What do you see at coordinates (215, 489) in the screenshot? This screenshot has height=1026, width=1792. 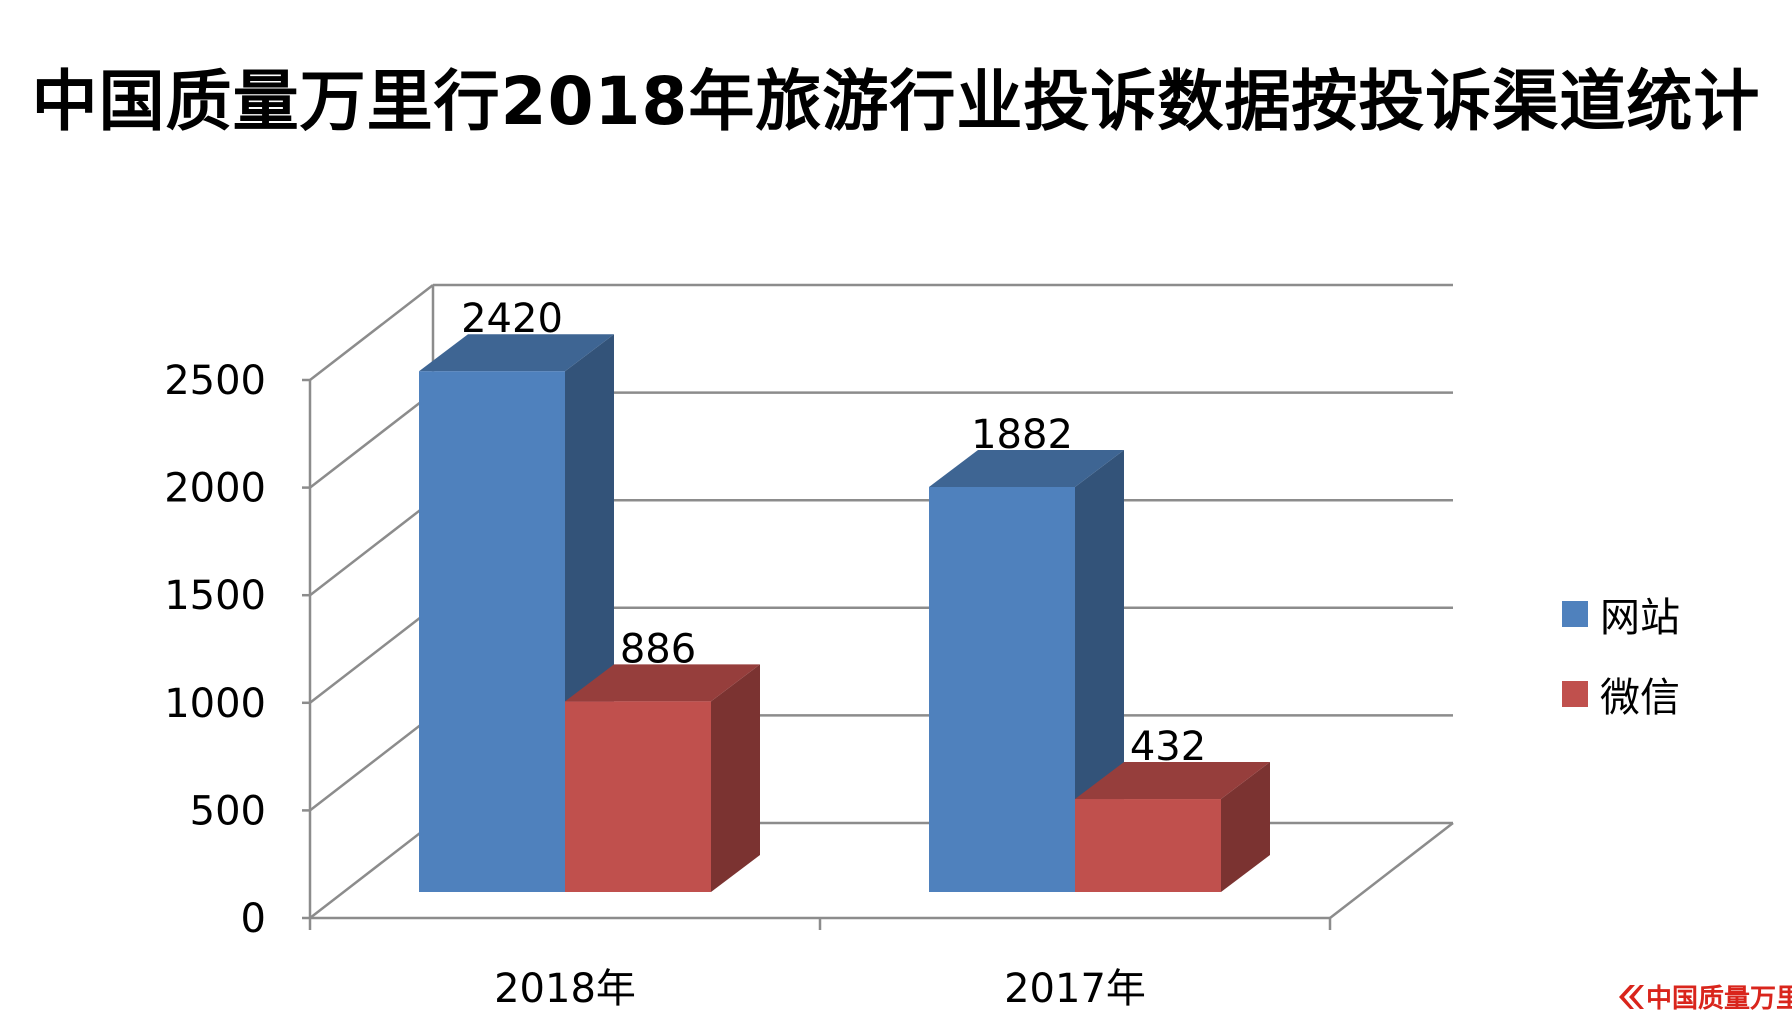 I see `y-tick-label: 2000` at bounding box center [215, 489].